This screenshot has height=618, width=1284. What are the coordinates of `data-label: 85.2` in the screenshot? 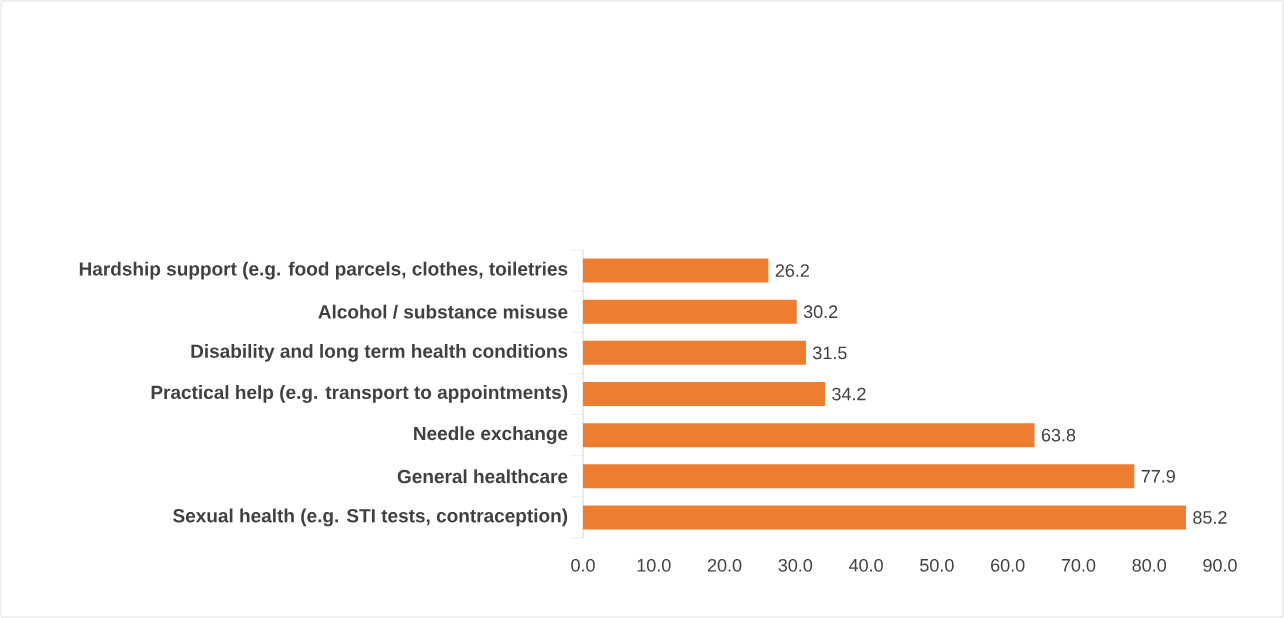 It's located at (1210, 517).